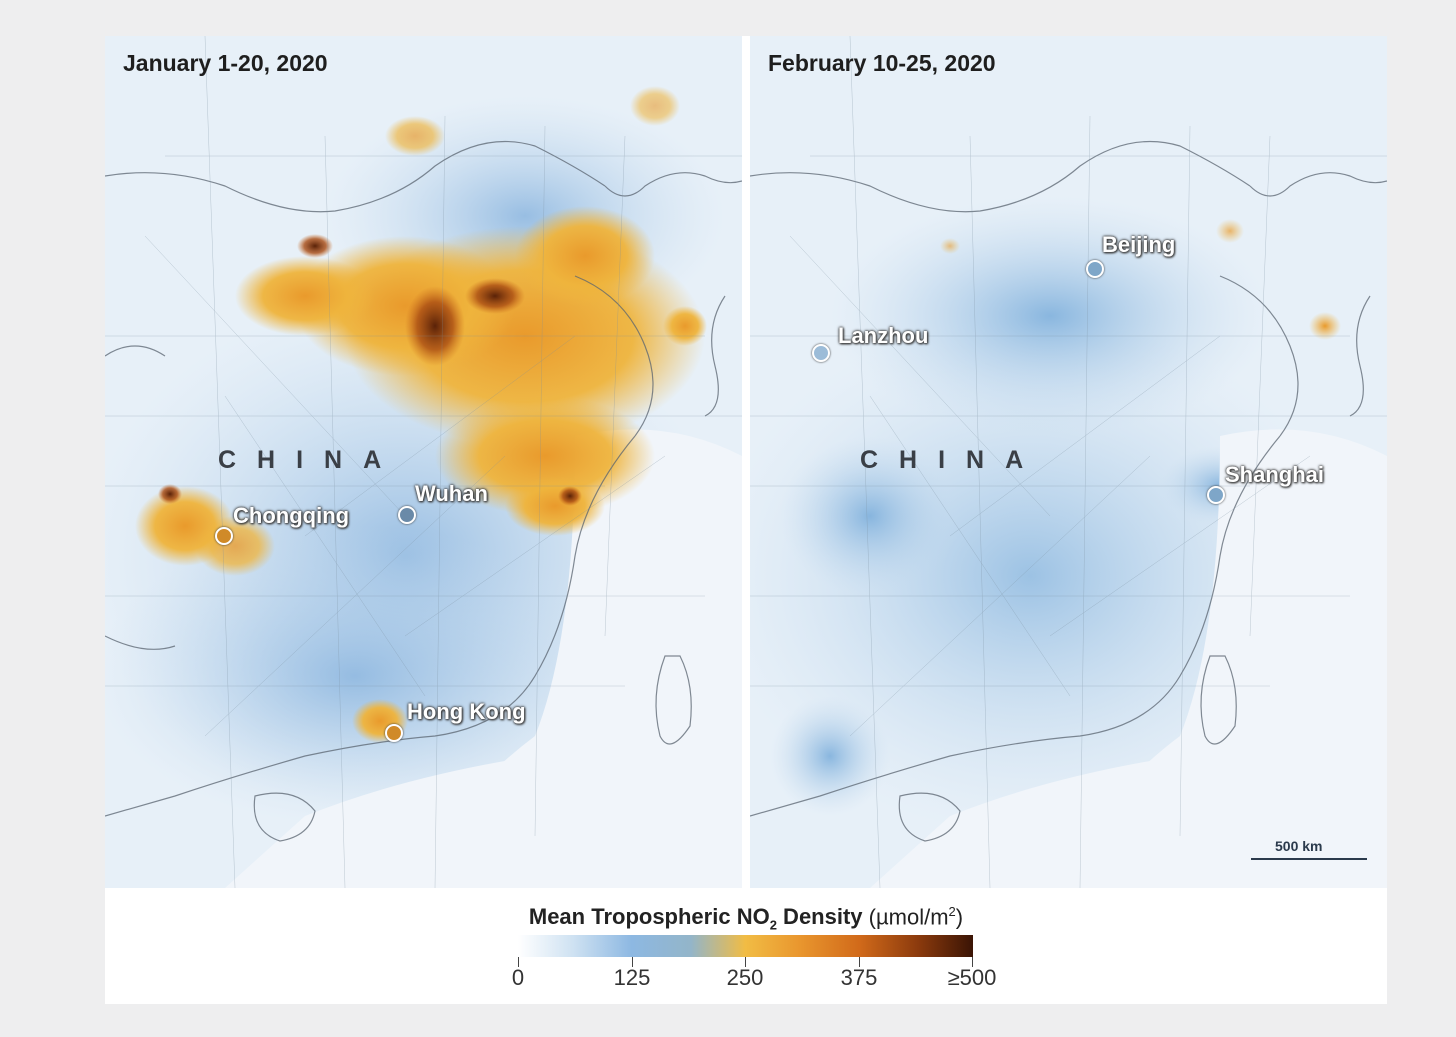 The height and width of the screenshot is (1037, 1456). I want to click on city-marker-lanzhou, so click(821, 353).